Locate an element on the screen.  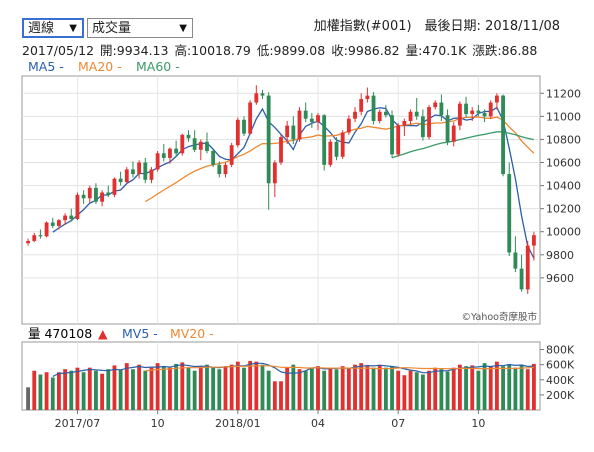
time-tick-label: 07 is located at coordinates (398, 423).